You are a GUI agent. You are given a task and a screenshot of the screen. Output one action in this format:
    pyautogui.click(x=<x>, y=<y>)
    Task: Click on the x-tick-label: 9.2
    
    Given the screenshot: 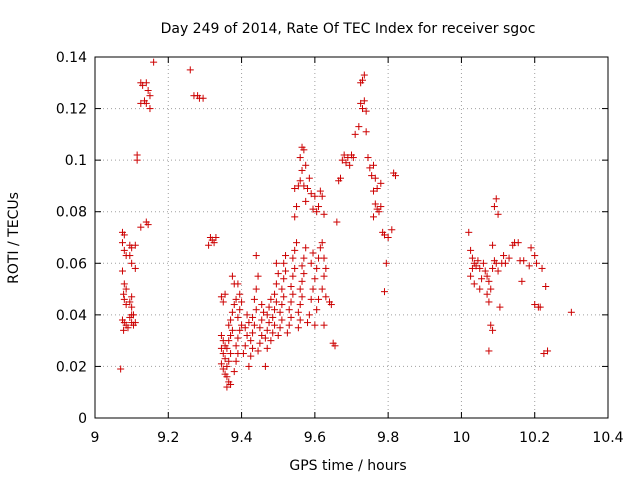 What is the action you would take?
    pyautogui.click(x=168, y=438)
    